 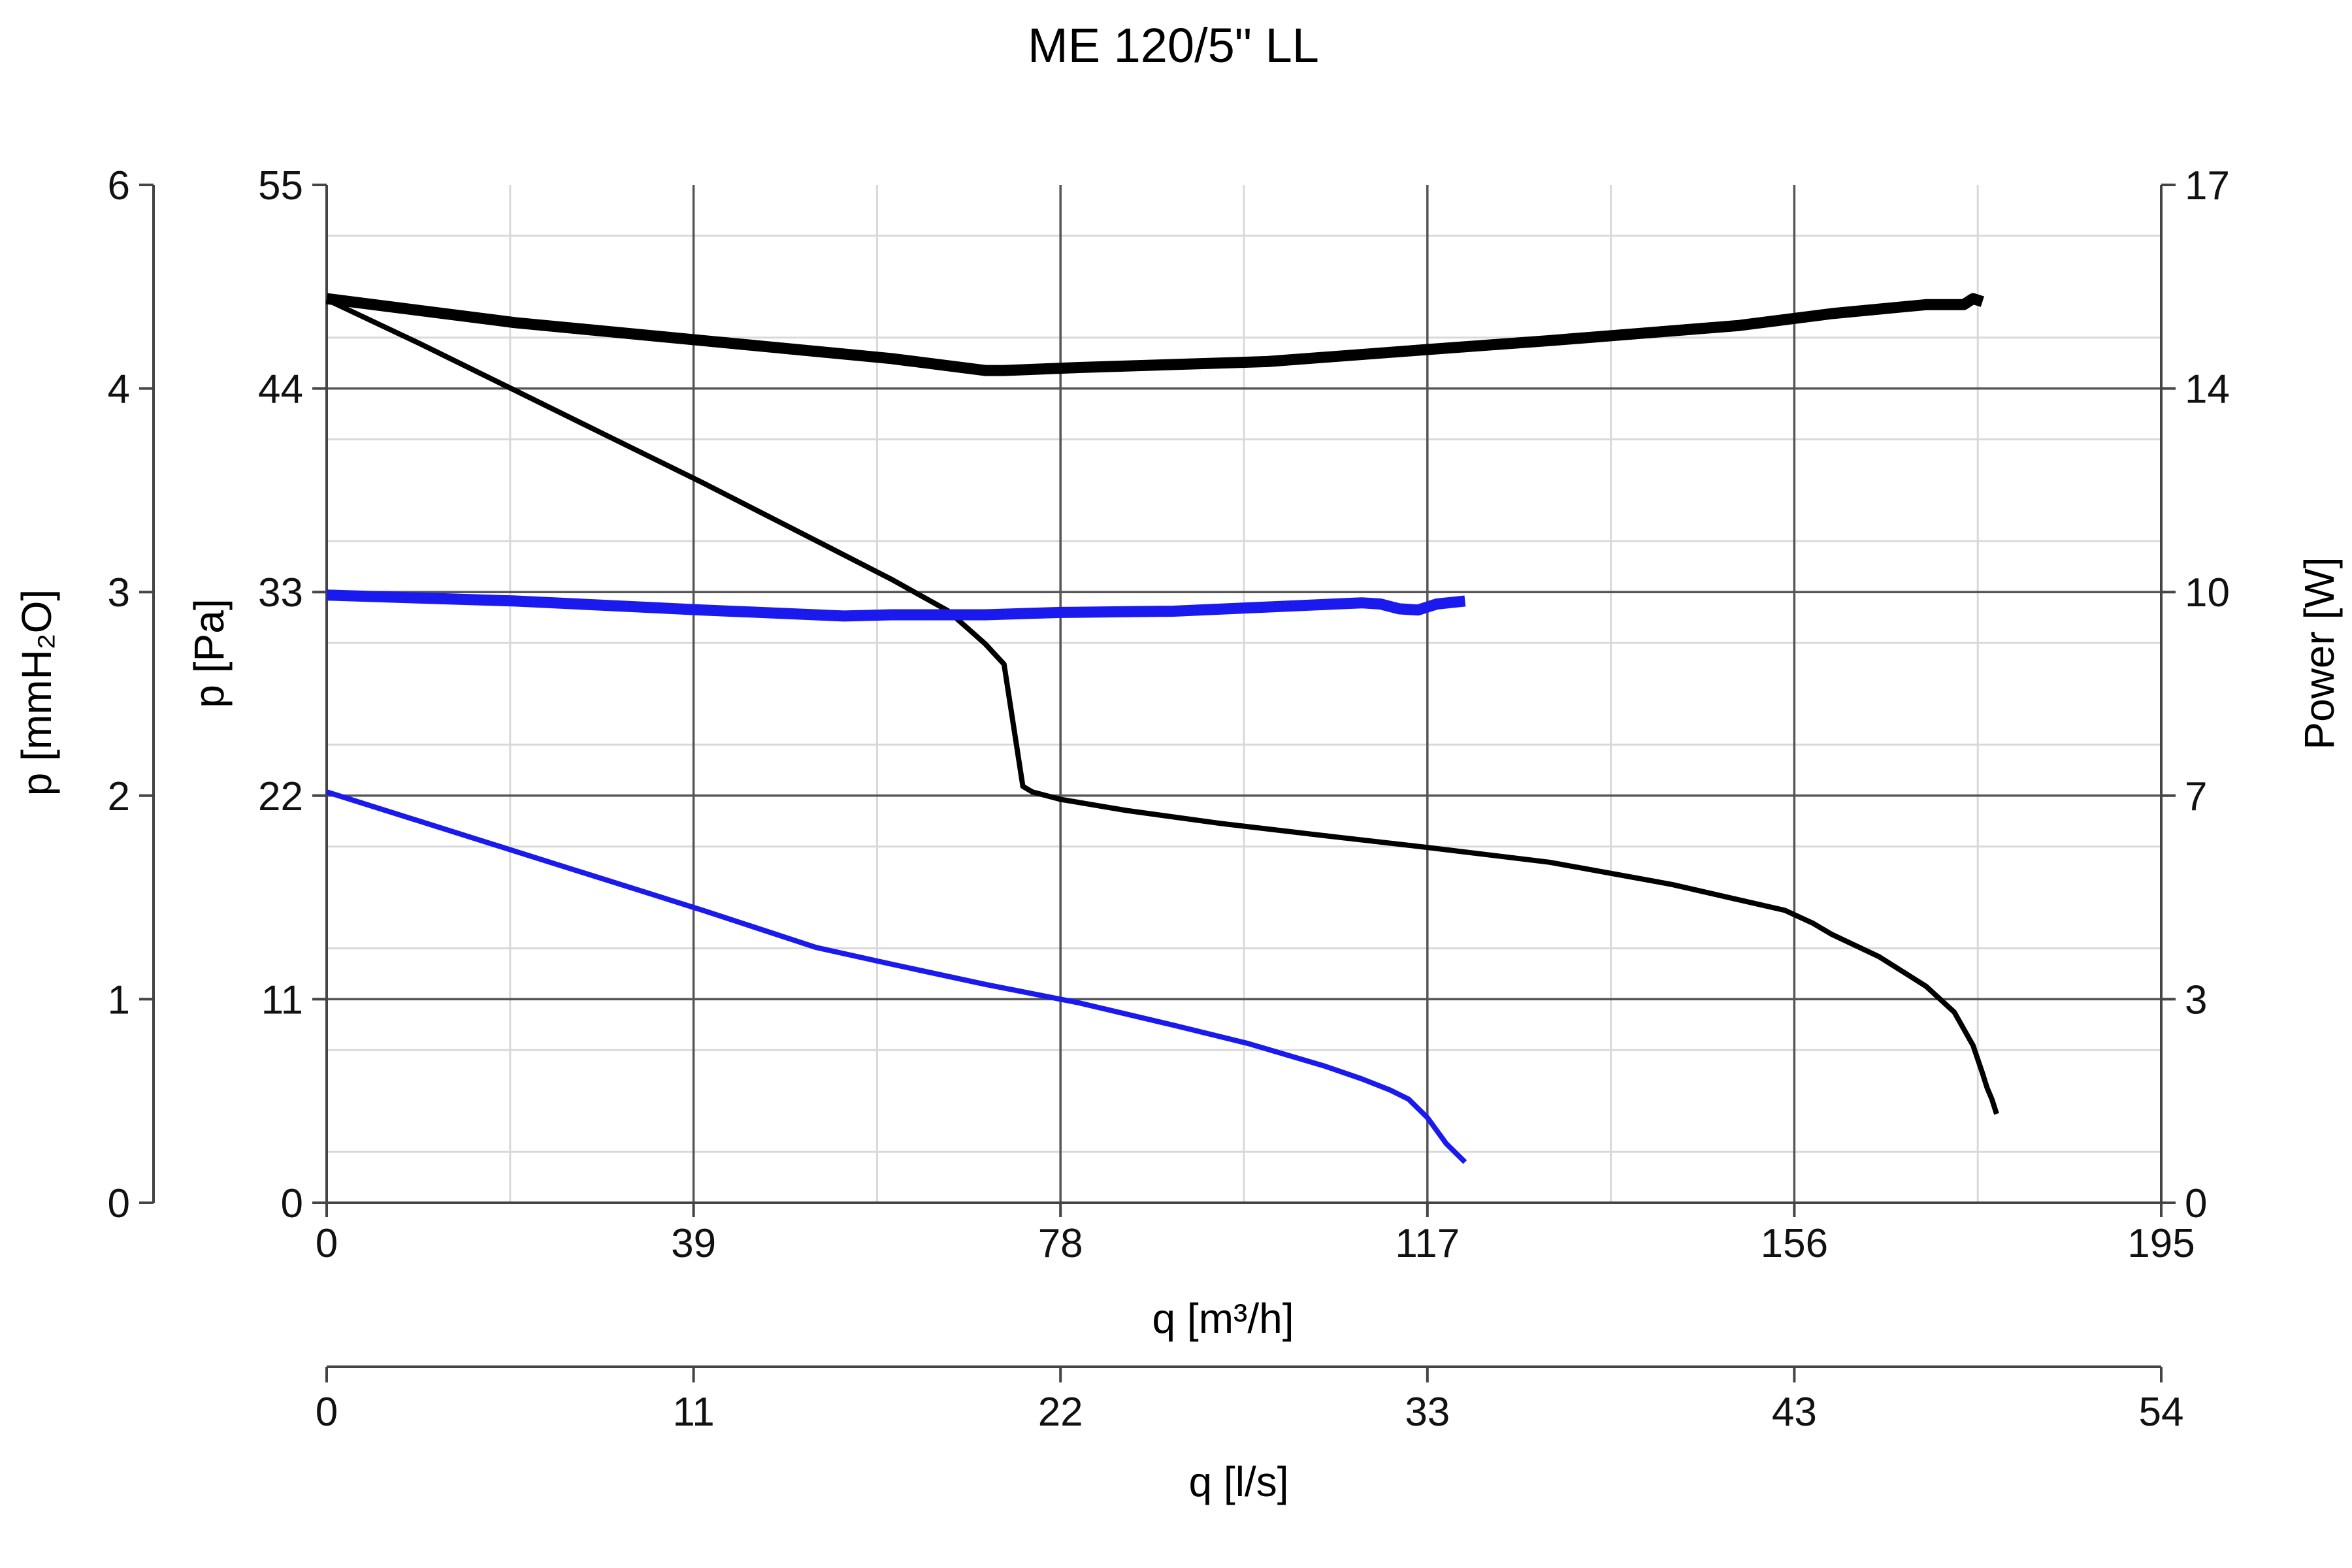 What do you see at coordinates (280, 185) in the screenshot?
I see `y-tick-label-pa: 55` at bounding box center [280, 185].